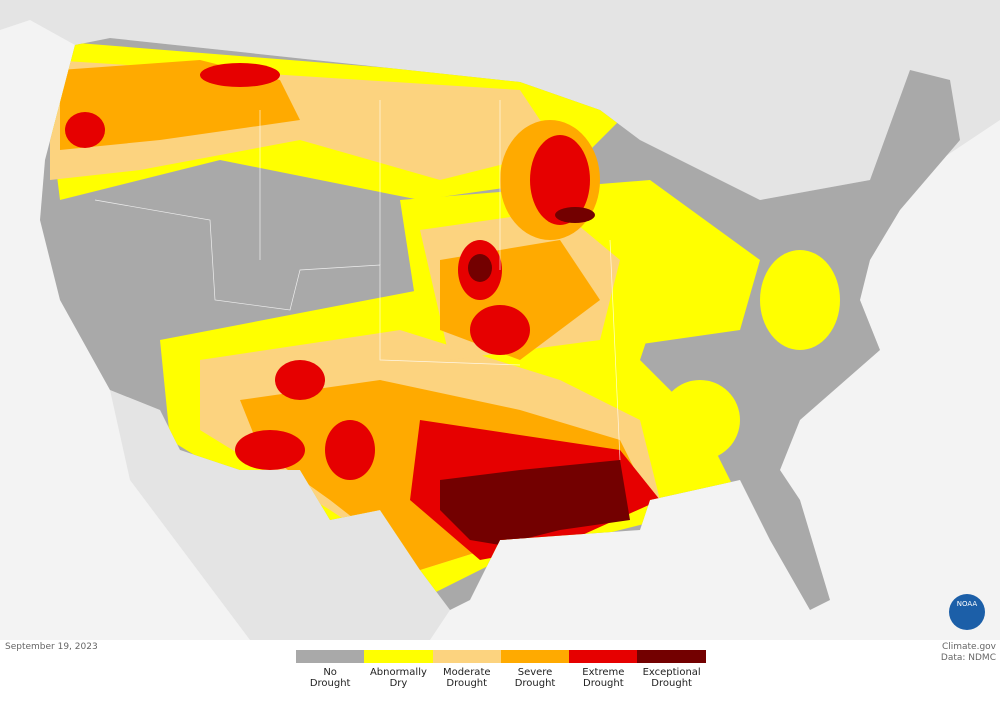 The height and width of the screenshot is (704, 1000). I want to click on logo-text: NOAA, so click(967, 604).